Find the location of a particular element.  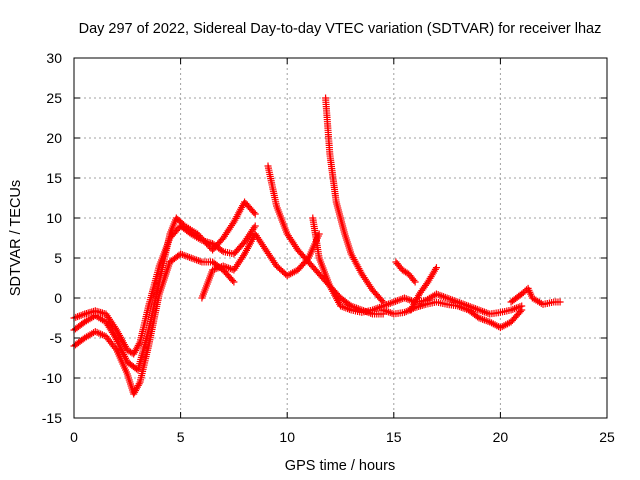

x-tick-label: 20 is located at coordinates (501, 437).